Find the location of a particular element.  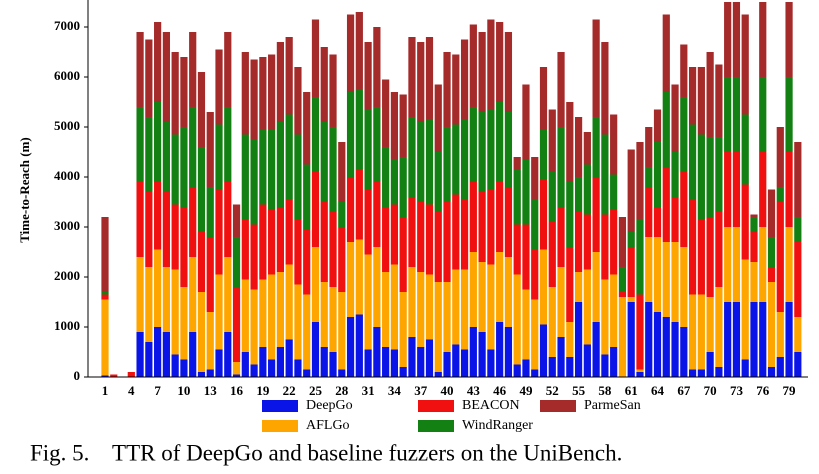

x-tick-label: 58 is located at coordinates (605, 390).